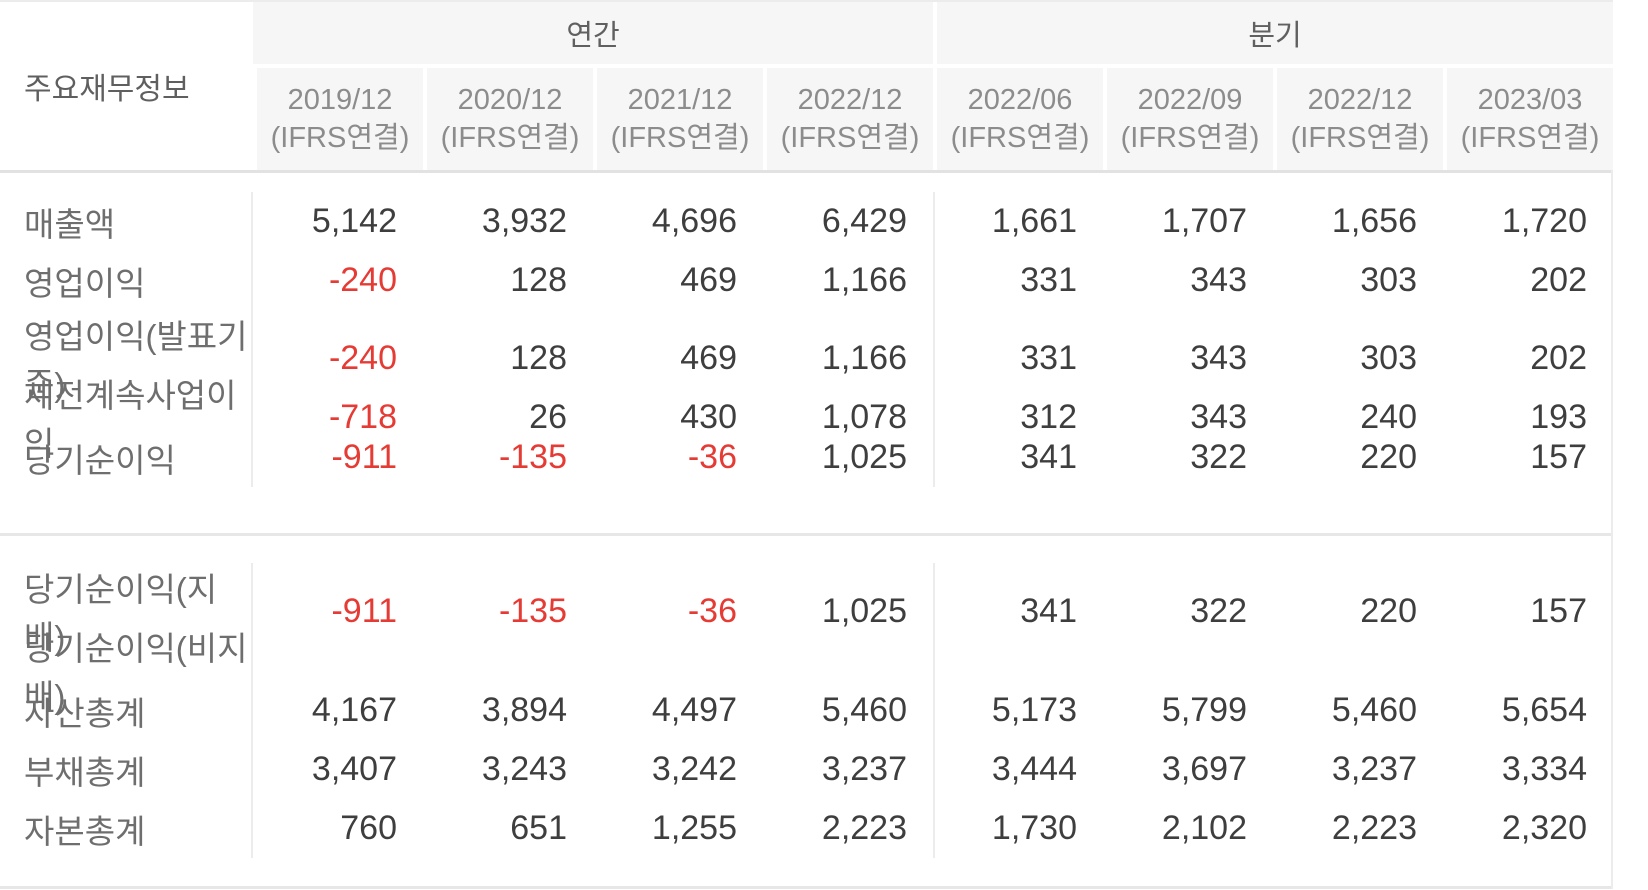 The width and height of the screenshot is (1648, 890). I want to click on value-cell: 5,173, so click(1018, 710).